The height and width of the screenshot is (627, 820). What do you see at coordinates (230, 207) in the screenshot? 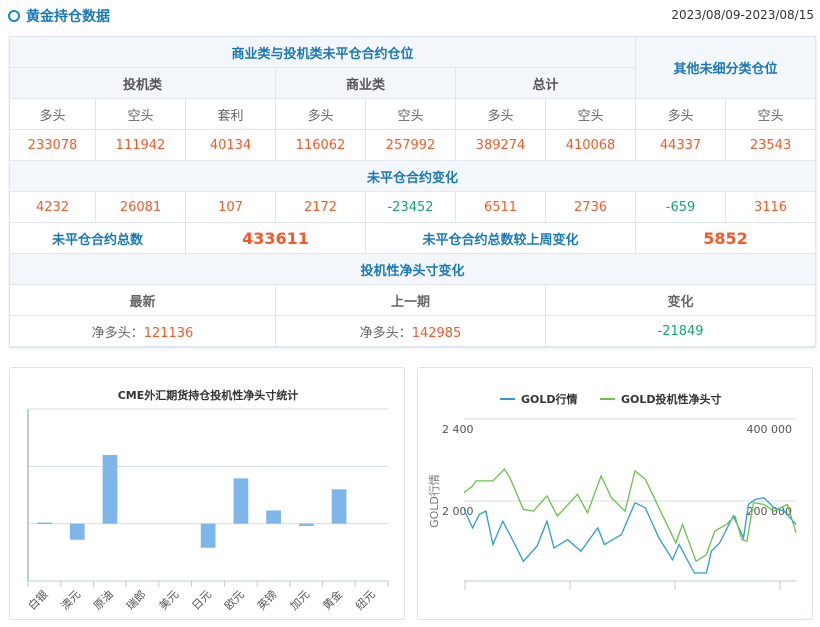
I see `cell-value: 107` at bounding box center [230, 207].